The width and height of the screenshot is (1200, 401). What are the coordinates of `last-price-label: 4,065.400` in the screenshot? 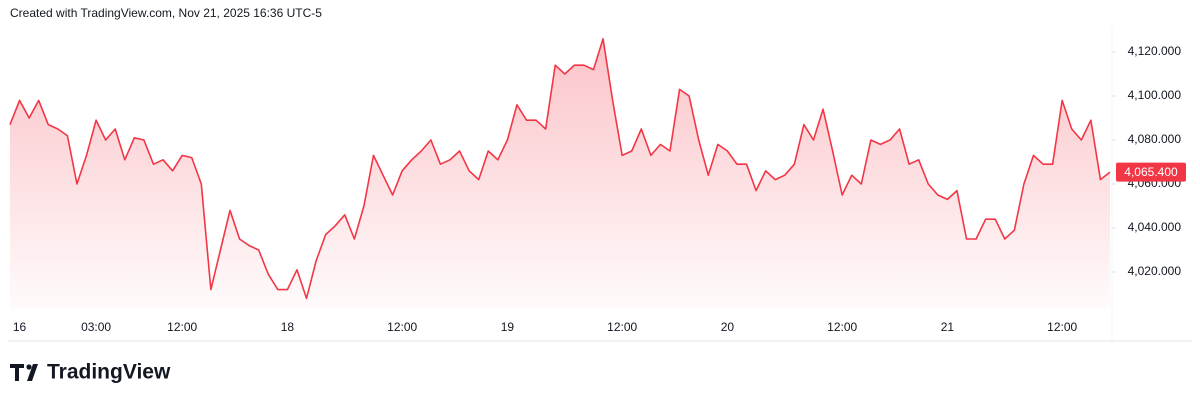 It's located at (1151, 172).